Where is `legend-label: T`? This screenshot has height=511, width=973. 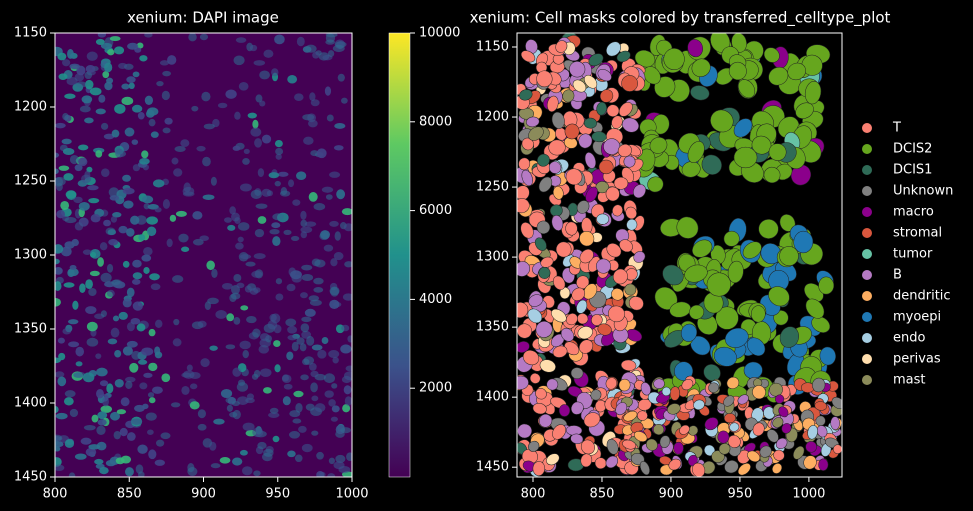 legend-label: T is located at coordinates (896, 128).